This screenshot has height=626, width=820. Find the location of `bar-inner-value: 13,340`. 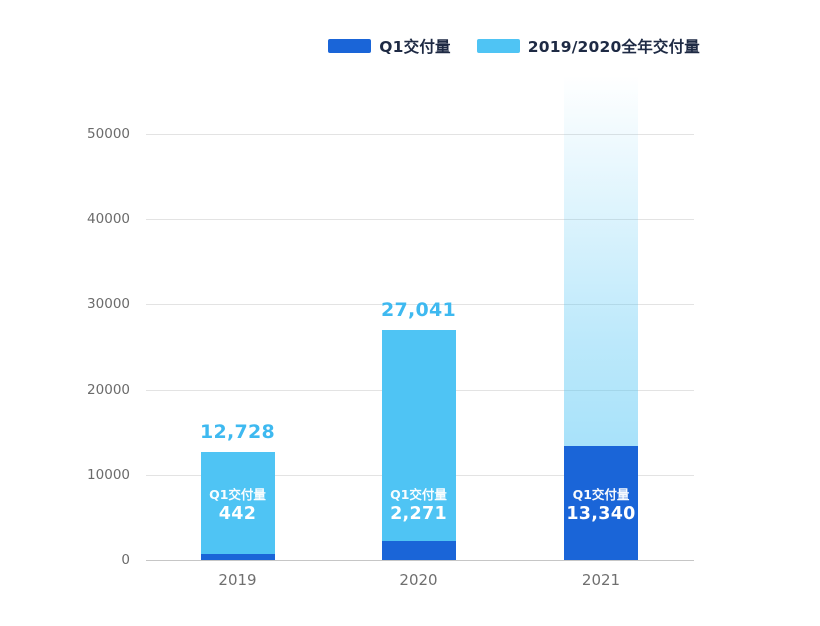

bar-inner-value: 13,340 is located at coordinates (601, 514).